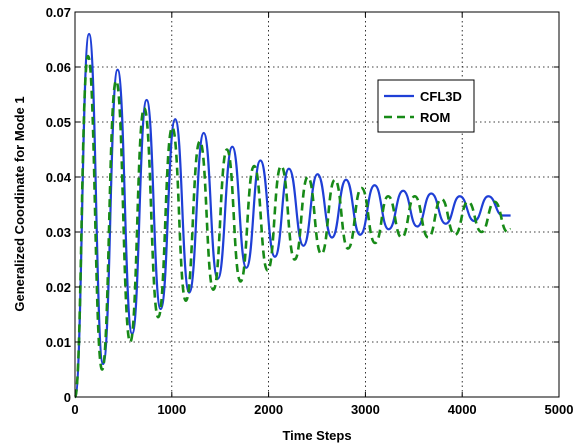 The width and height of the screenshot is (582, 445). What do you see at coordinates (365, 409) in the screenshot?
I see `x-tick-label: 3000` at bounding box center [365, 409].